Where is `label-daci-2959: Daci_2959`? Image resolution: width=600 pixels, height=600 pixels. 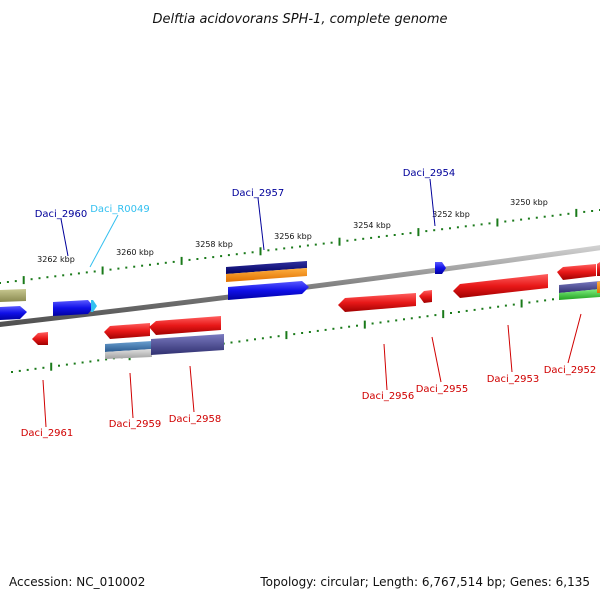 label-daci-2959: Daci_2959 is located at coordinates (135, 424).